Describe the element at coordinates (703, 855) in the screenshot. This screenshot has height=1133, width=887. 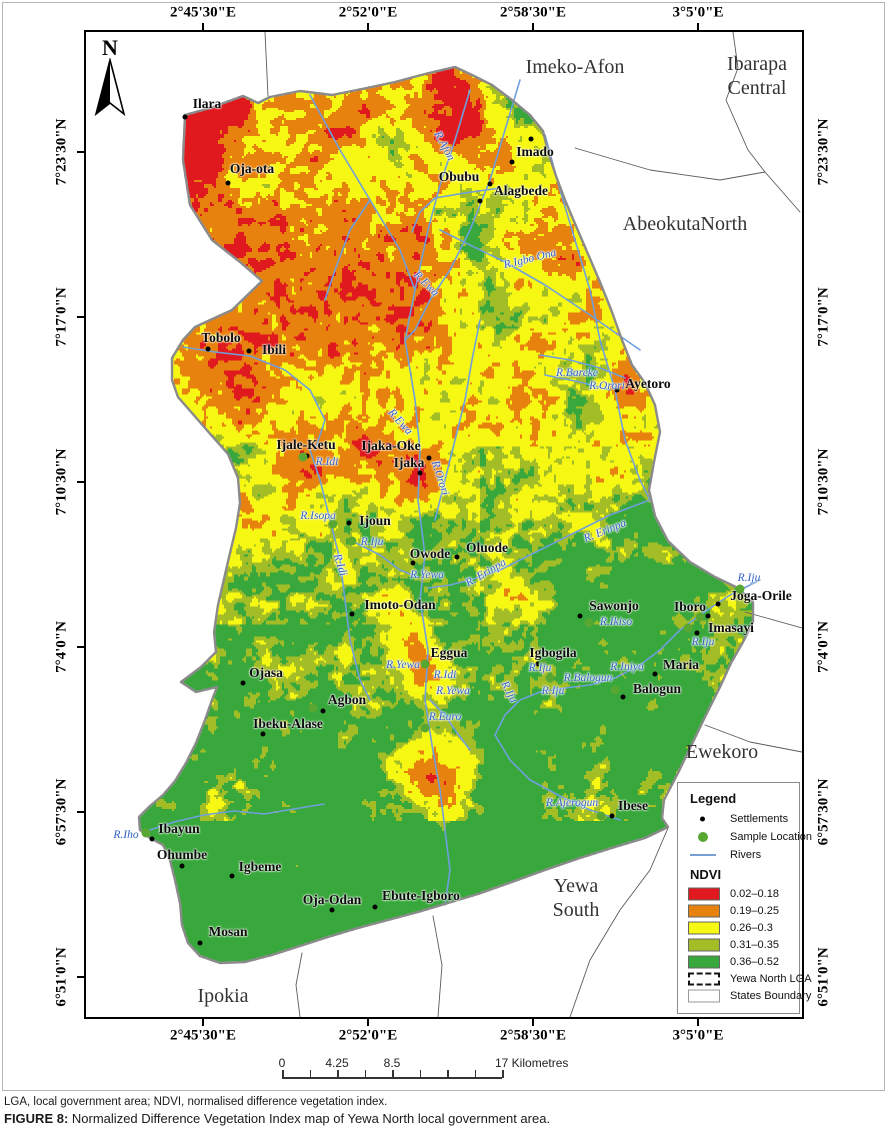
I see `legend-line-symbol` at that location.